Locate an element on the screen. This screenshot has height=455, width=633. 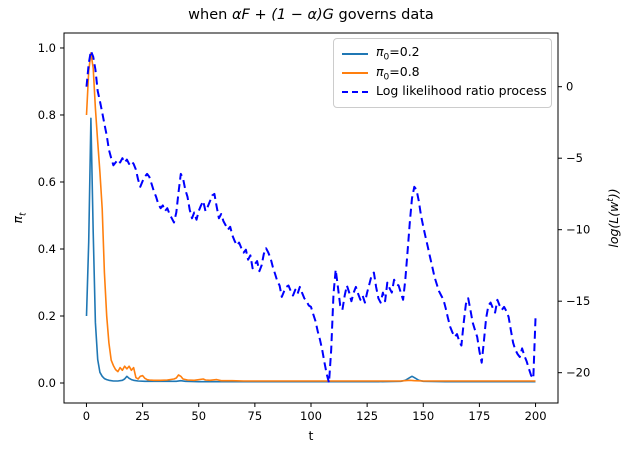
x-tick-label: 150 is located at coordinates (423, 416).